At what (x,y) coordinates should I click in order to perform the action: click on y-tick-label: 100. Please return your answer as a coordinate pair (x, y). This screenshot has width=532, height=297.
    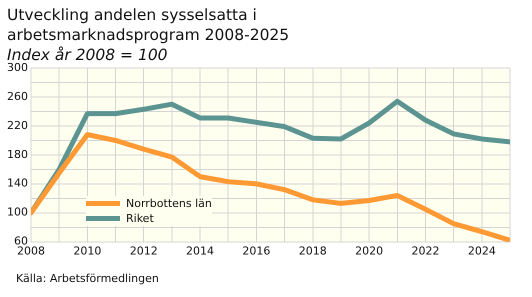
    Looking at the image, I should click on (17, 212).